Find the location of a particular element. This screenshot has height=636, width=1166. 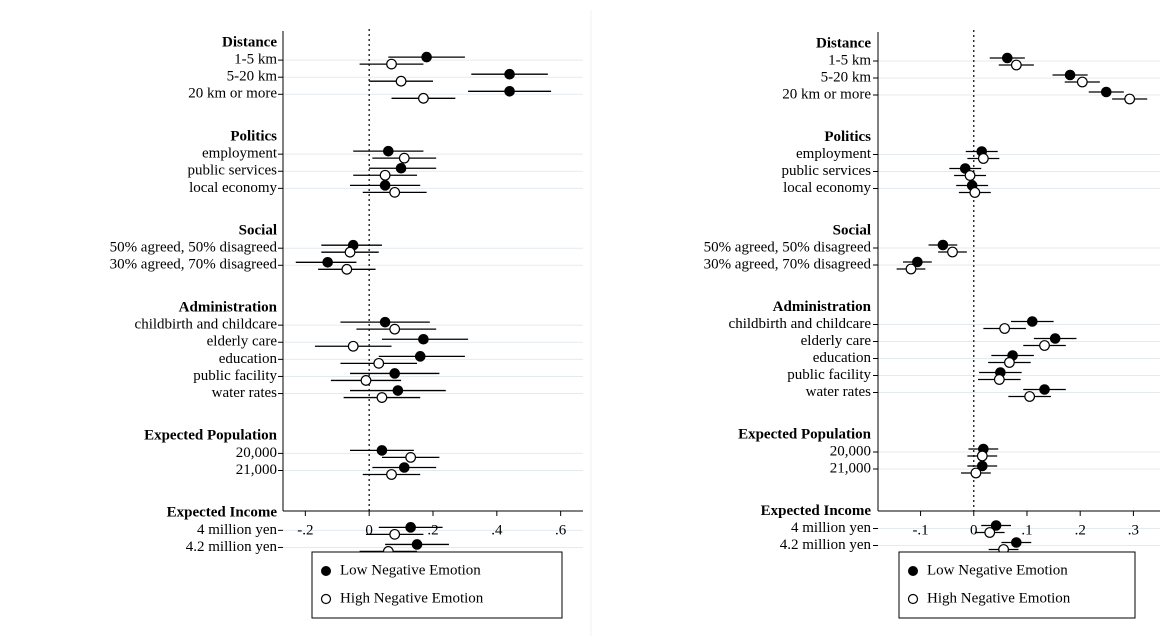

legend-box is located at coordinates (1017, 585).